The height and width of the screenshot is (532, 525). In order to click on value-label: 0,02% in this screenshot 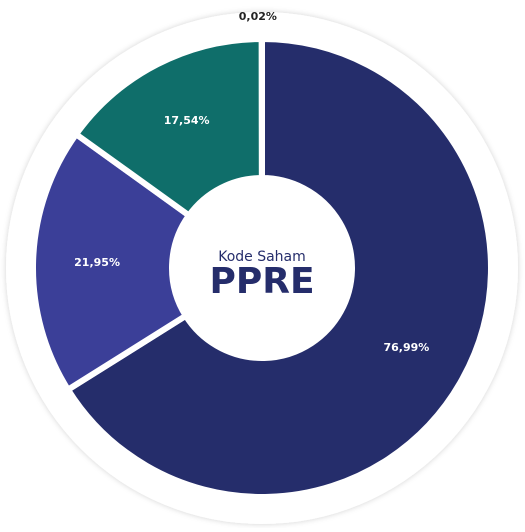, I will do `click(258, 16)`.